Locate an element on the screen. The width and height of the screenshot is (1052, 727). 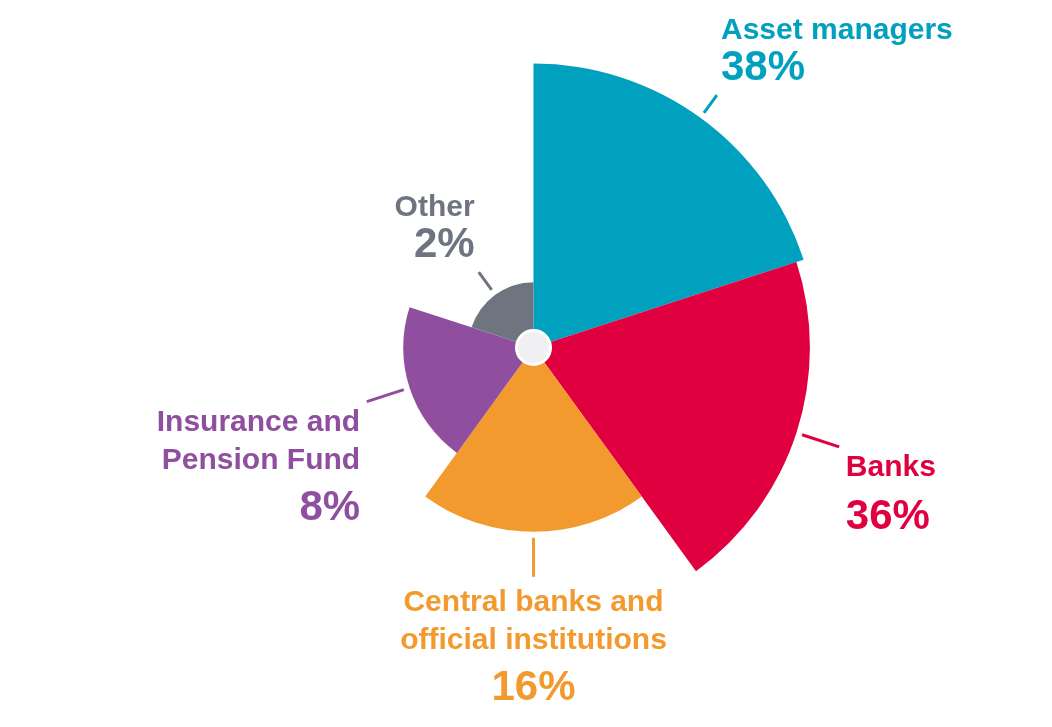
category-label: Central banks and official institutions is located at coordinates (533, 619).